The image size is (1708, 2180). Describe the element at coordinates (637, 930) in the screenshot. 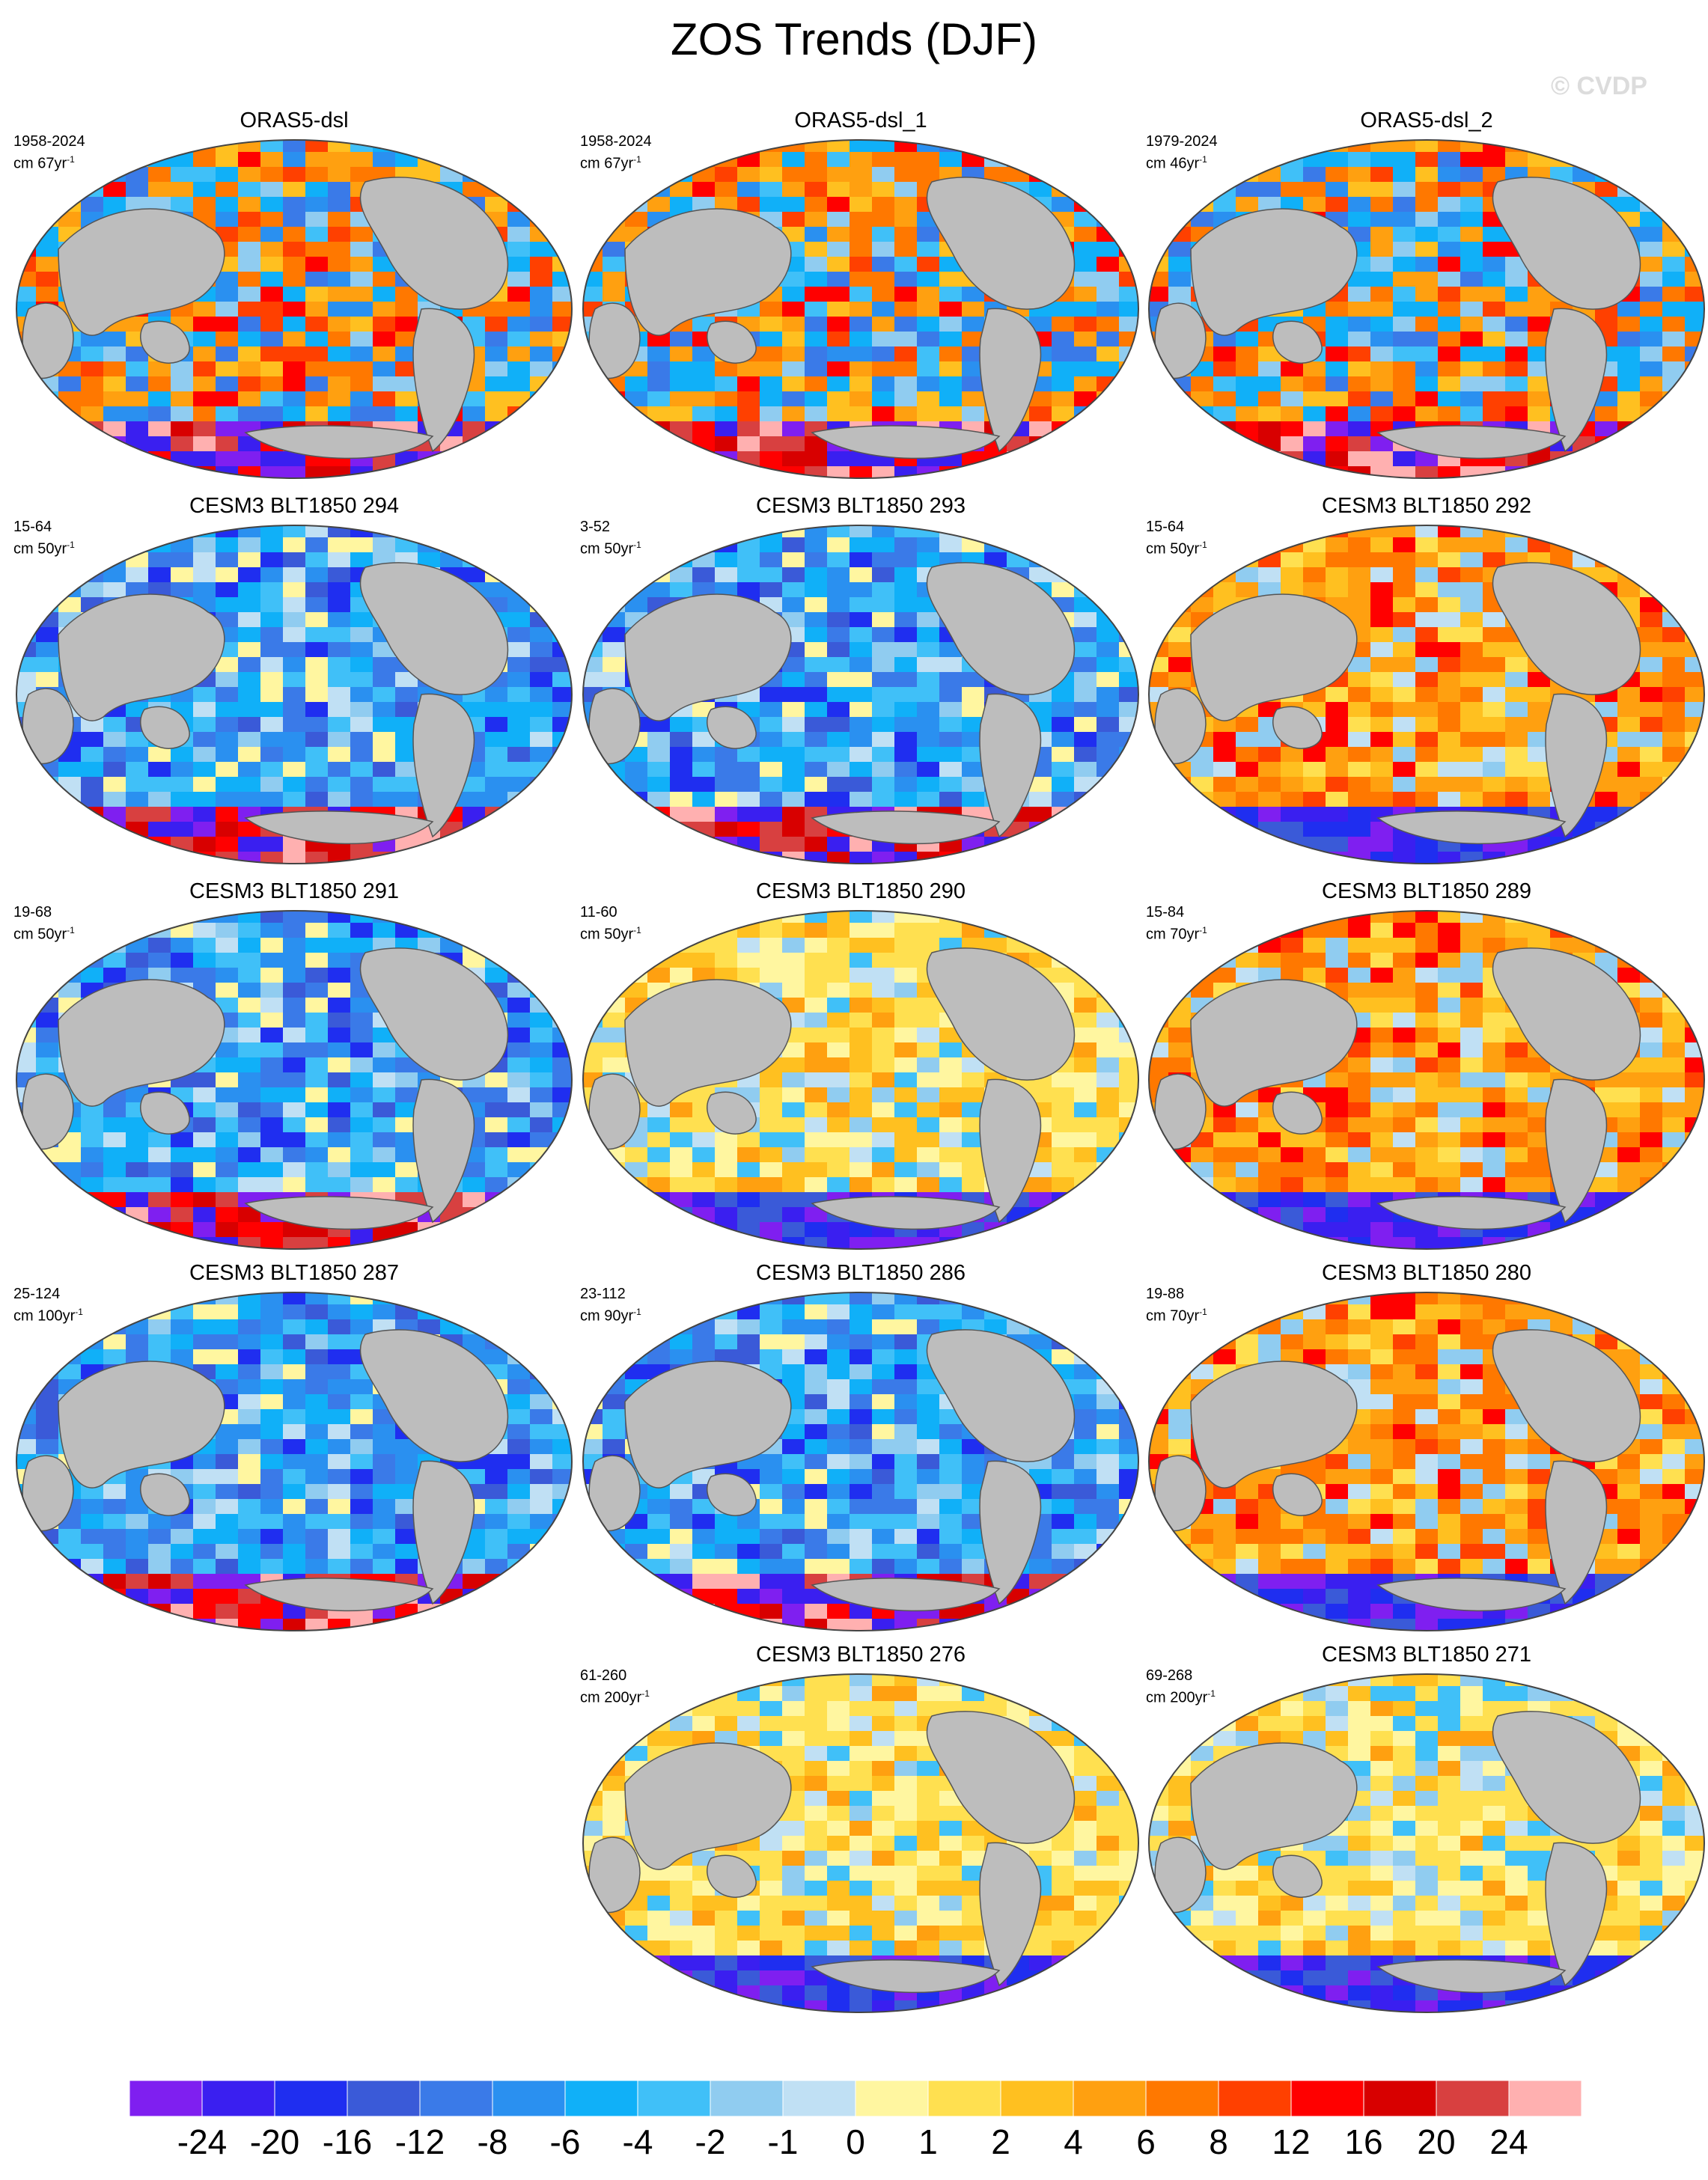

I see `panel-unit-exponent: -1` at that location.